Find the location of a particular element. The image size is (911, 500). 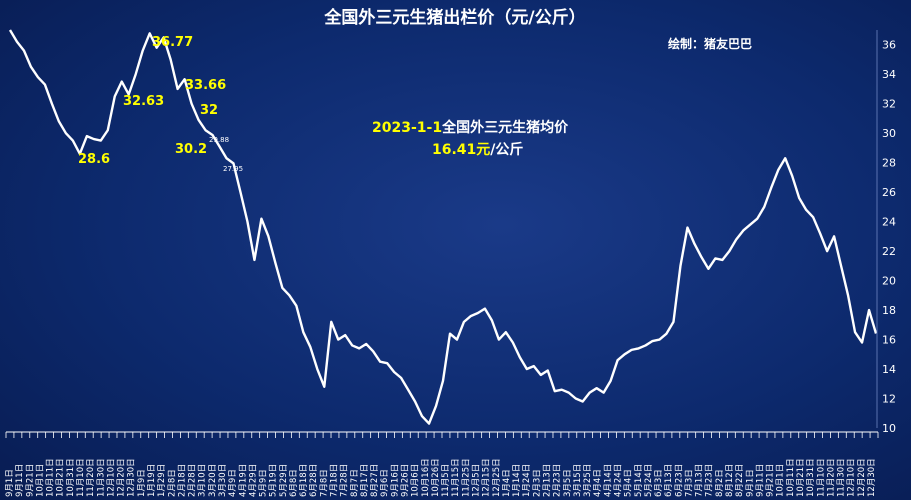

x-tick-label: 7月13日 is located at coordinates (700, 480).